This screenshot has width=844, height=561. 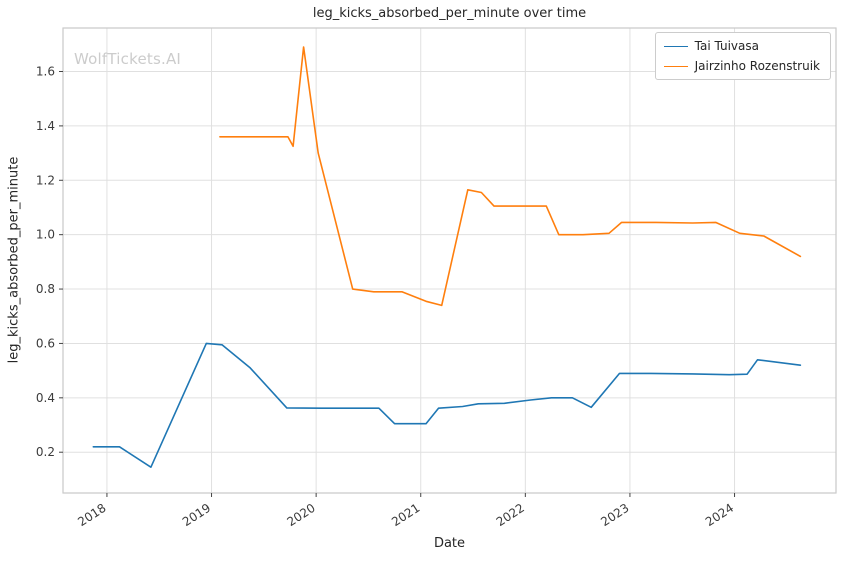 What do you see at coordinates (675, 46) in the screenshot?
I see `legend-line-sample-blue` at bounding box center [675, 46].